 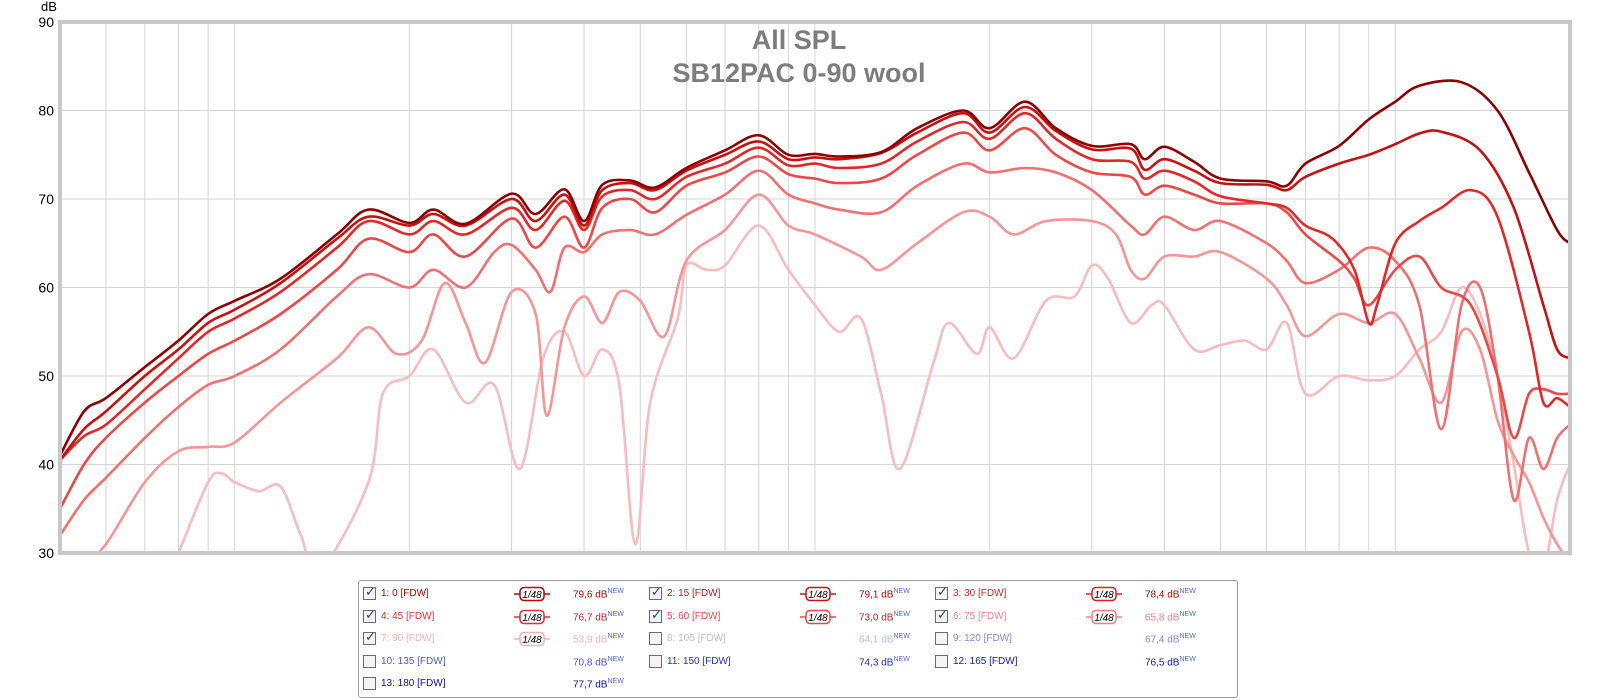 I want to click on x-tick-label: 600, so click(x=687, y=559).